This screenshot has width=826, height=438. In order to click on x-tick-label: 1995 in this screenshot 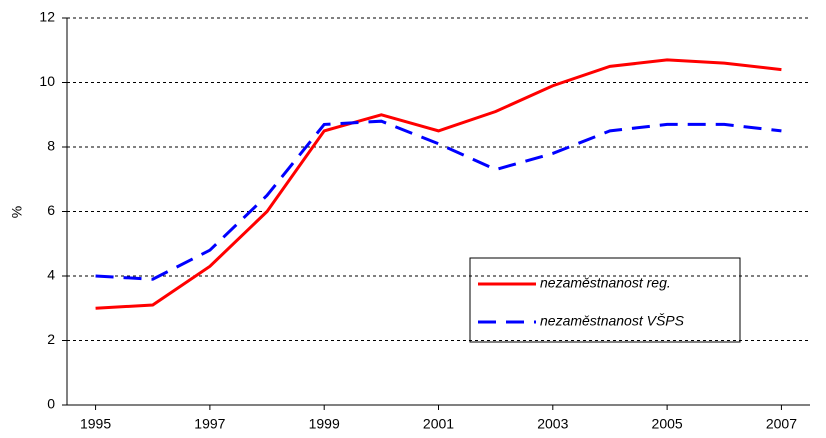, I will do `click(95, 424)`.